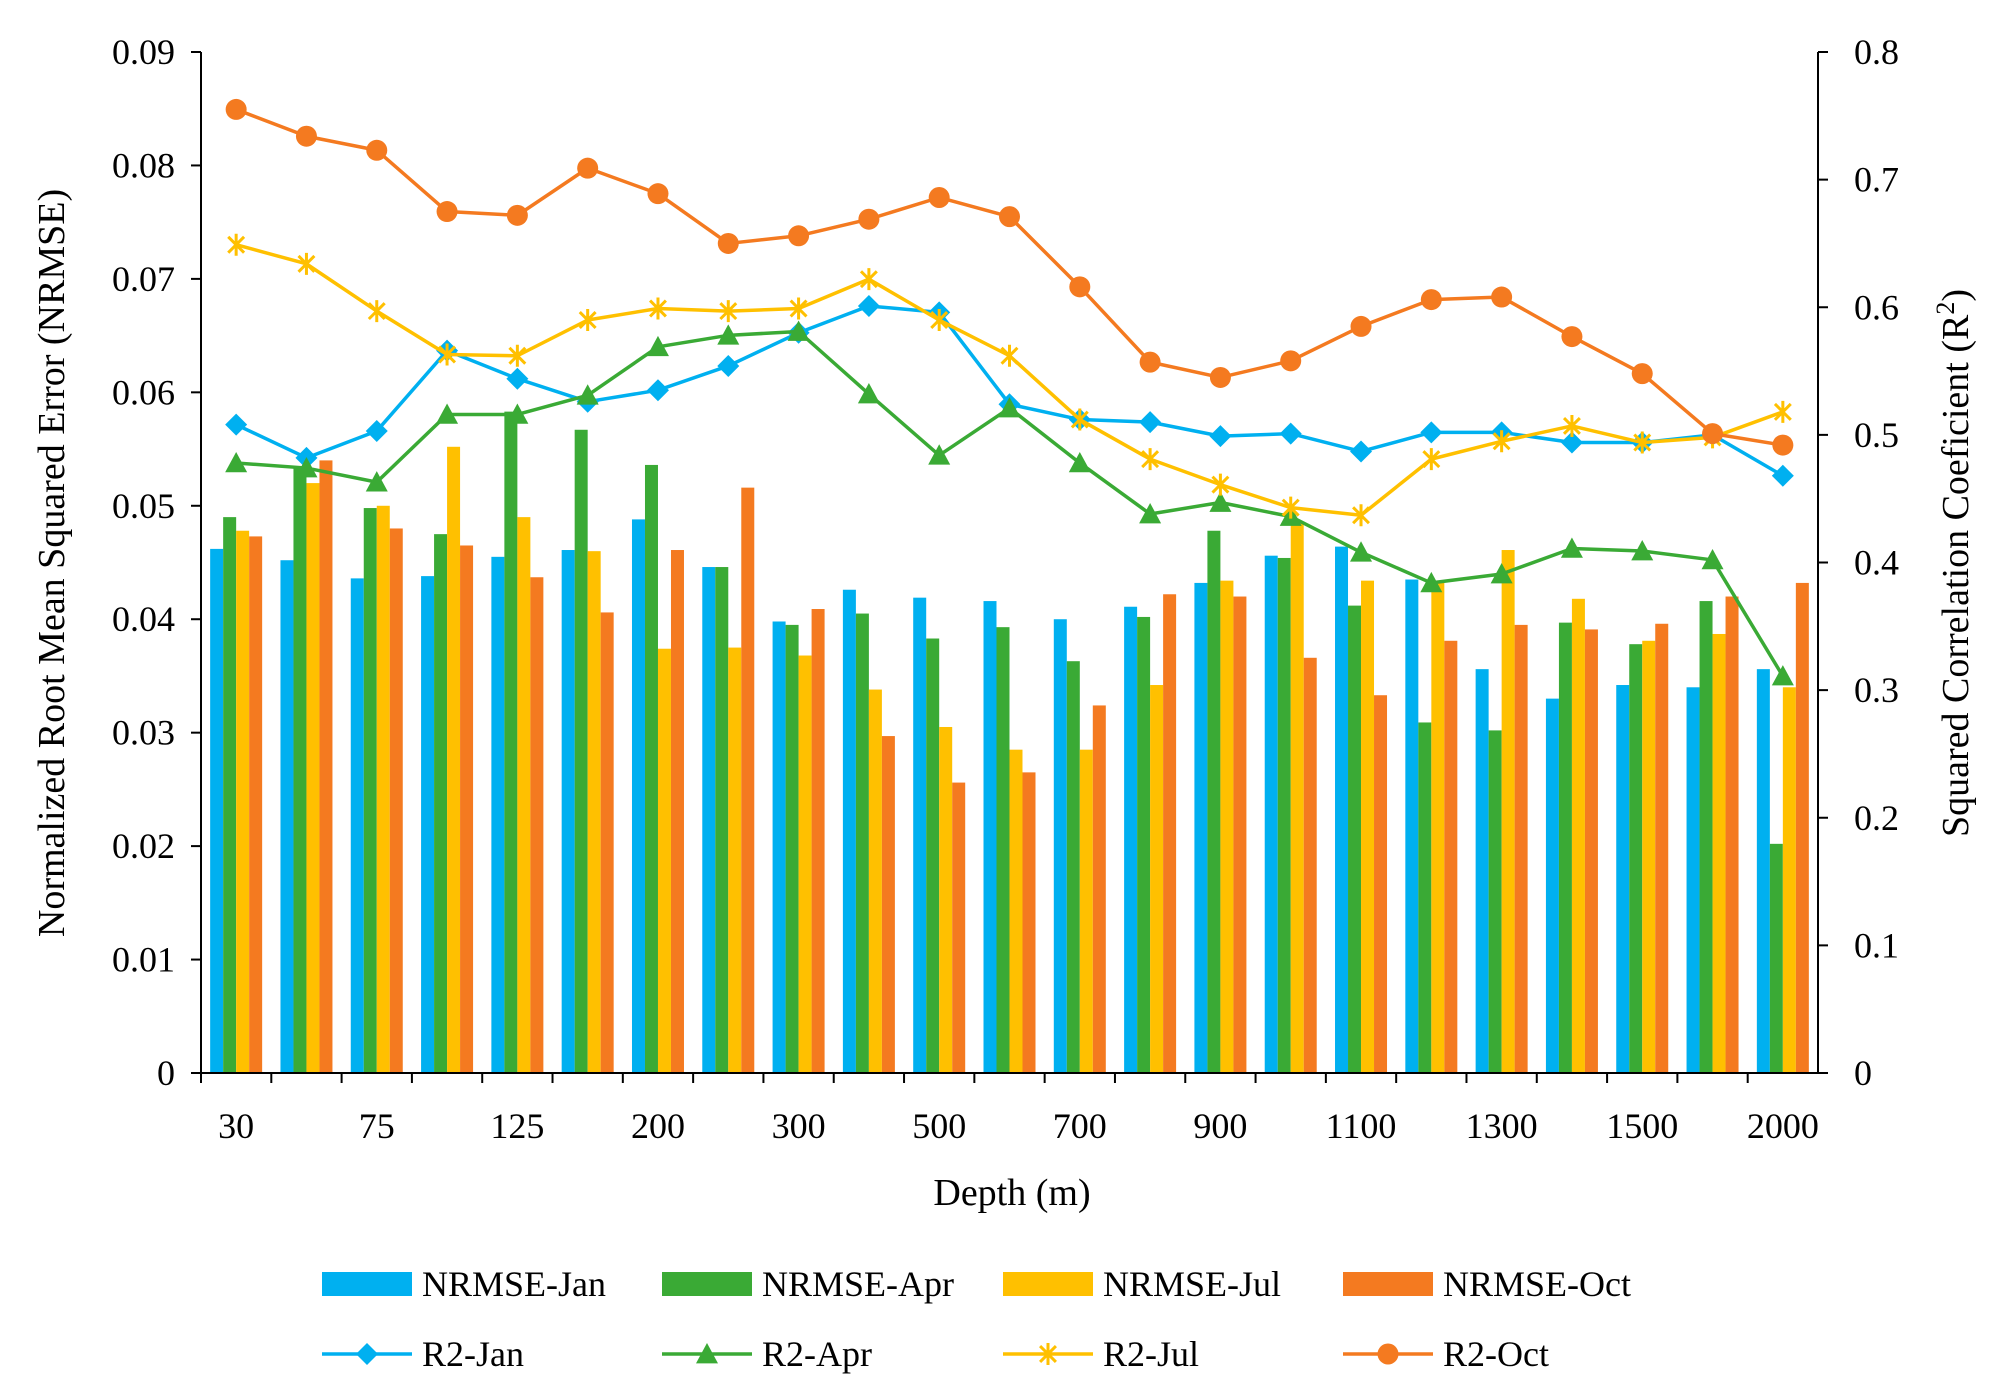 The width and height of the screenshot is (1995, 1400). I want to click on right-tick-label-0.5: 0.5, so click(1876, 435).